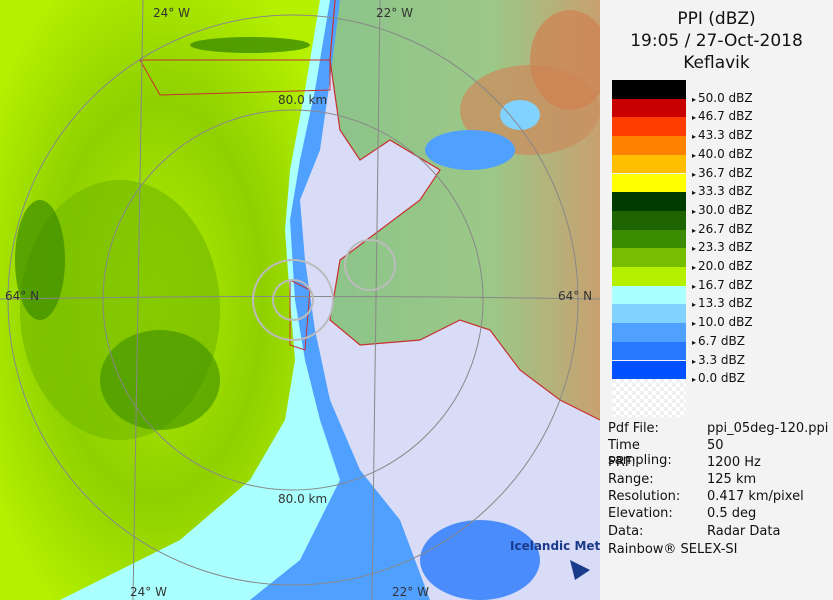 The image size is (833, 600). Describe the element at coordinates (633, 428) in the screenshot. I see `info-label: Pdf File:` at that location.